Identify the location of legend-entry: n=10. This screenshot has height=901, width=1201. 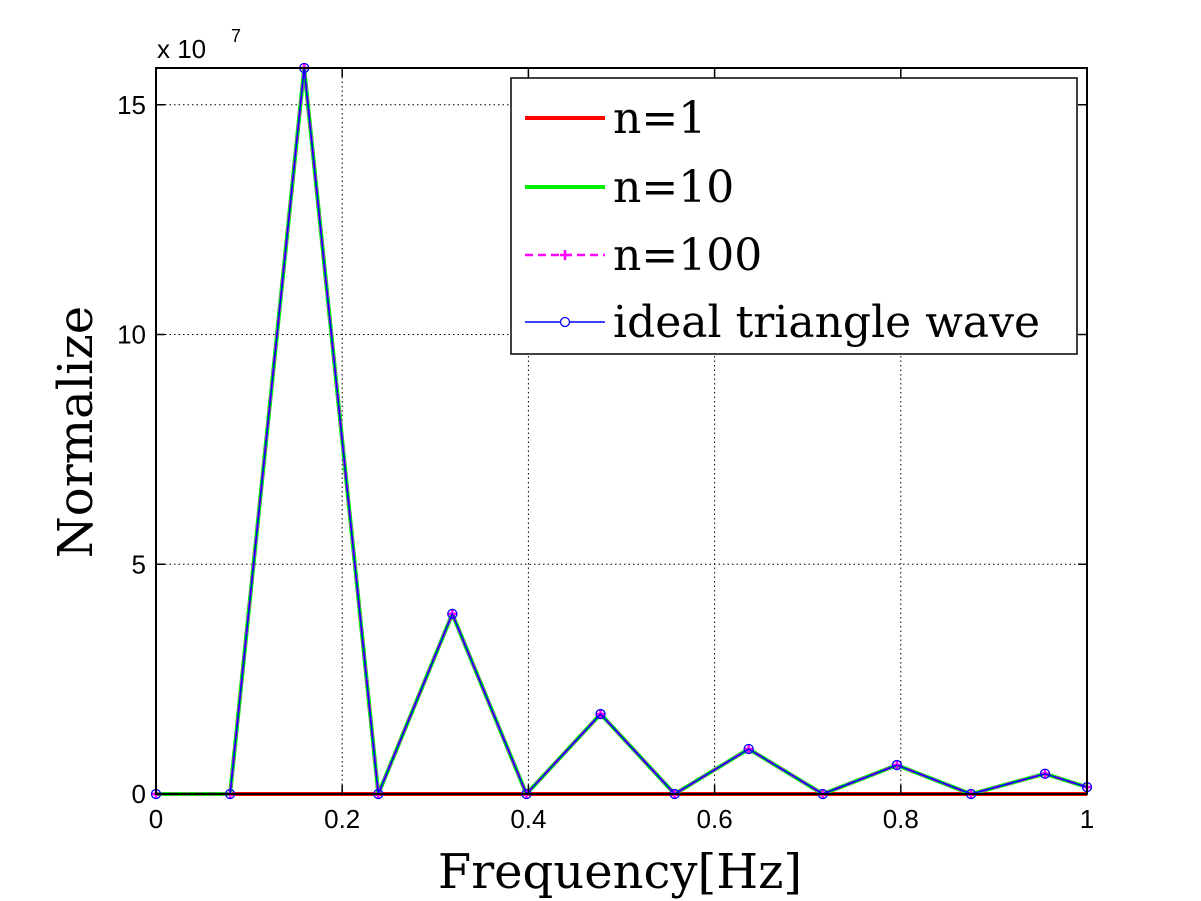
(629, 187).